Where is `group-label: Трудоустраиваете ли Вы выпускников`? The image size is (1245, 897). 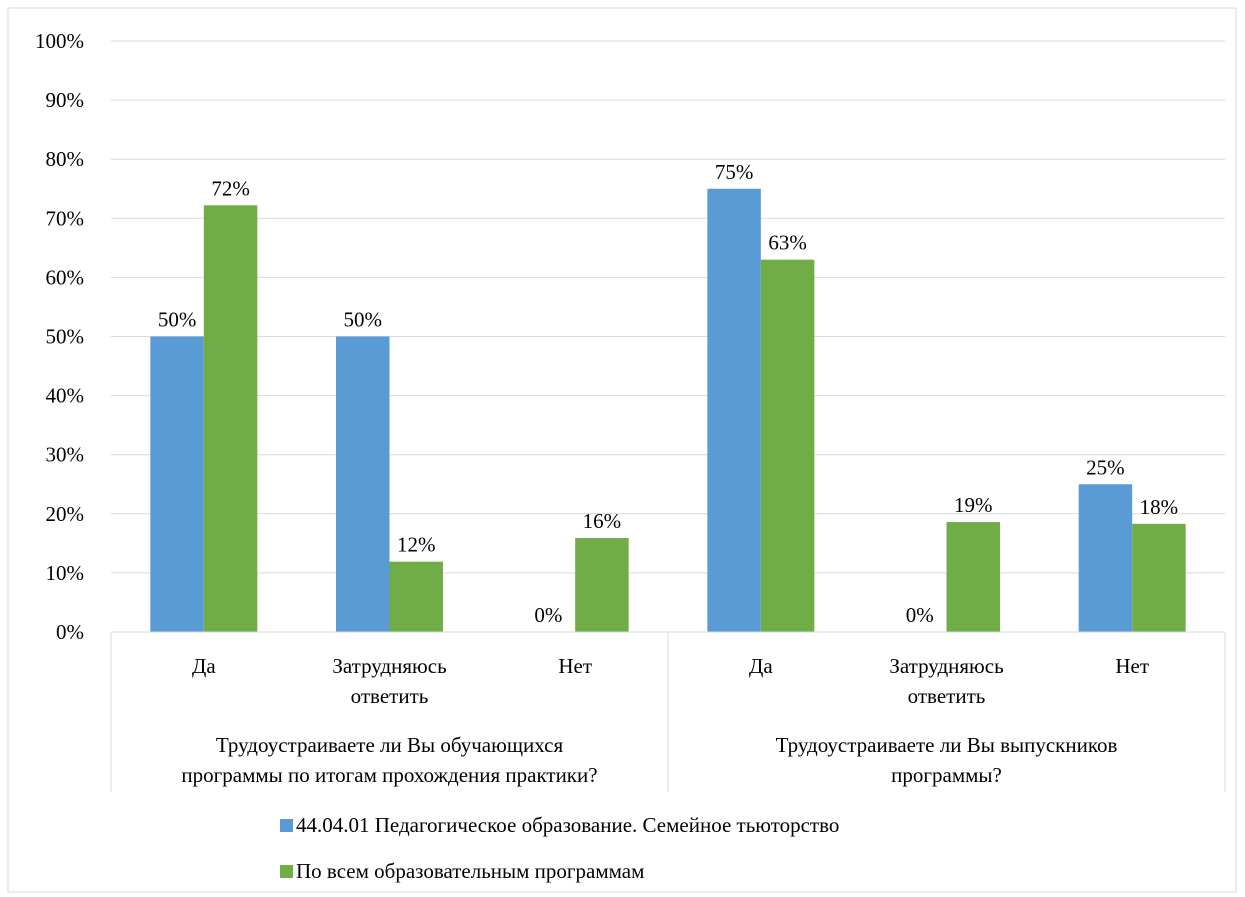 group-label: Трудоустраиваете ли Вы выпускников is located at coordinates (947, 745).